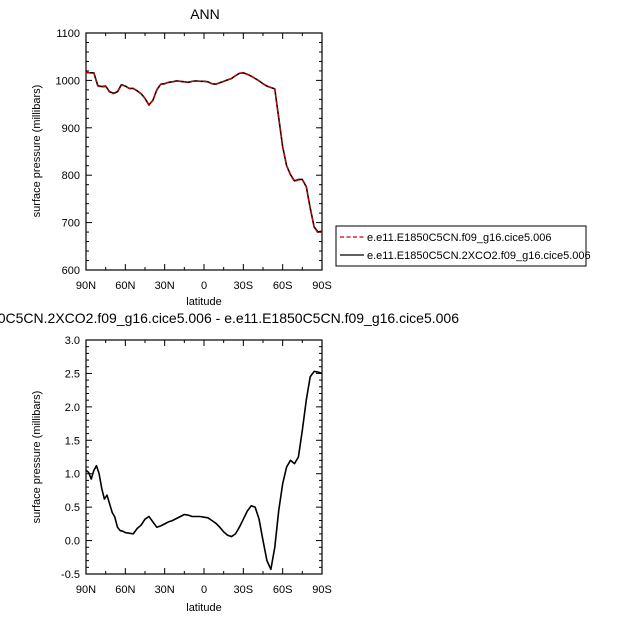 The height and width of the screenshot is (621, 619). I want to click on top-x-tick-label: 60S, so click(283, 286).